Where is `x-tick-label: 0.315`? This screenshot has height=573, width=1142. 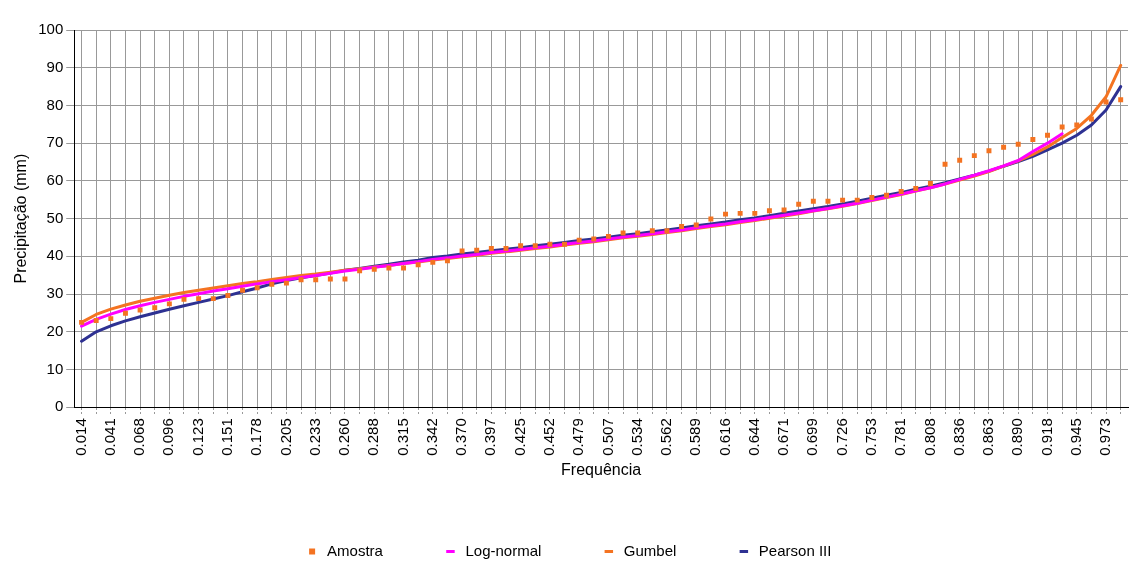 x-tick-label: 0.315 is located at coordinates (402, 437).